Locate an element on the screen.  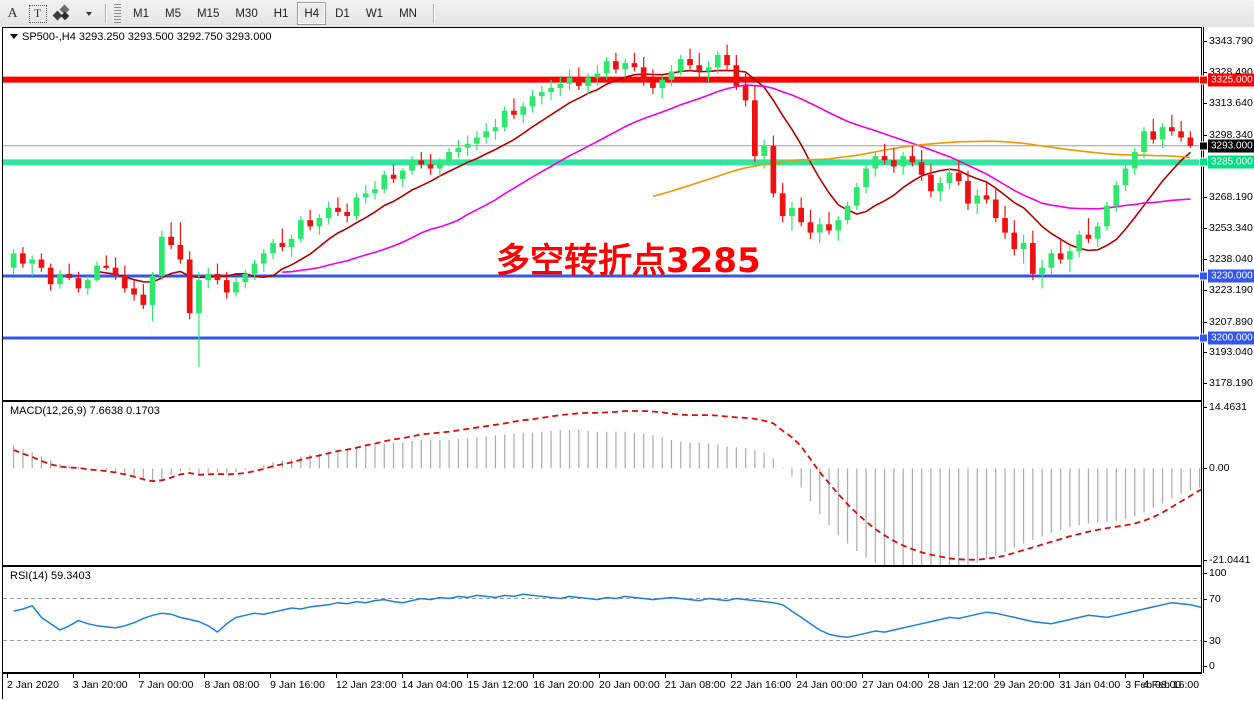
label-tool-icon: T is located at coordinates (37, 13).